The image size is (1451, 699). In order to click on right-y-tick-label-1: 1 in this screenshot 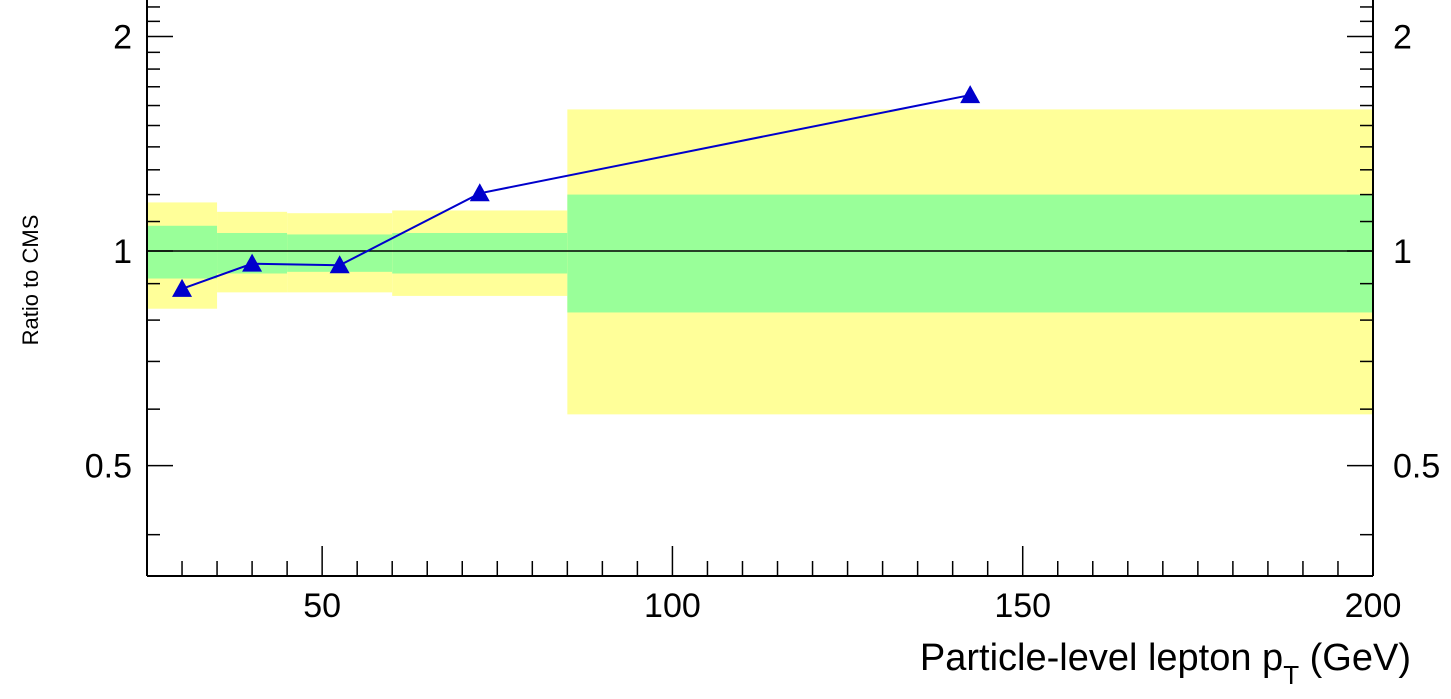, I will do `click(1402, 252)`.